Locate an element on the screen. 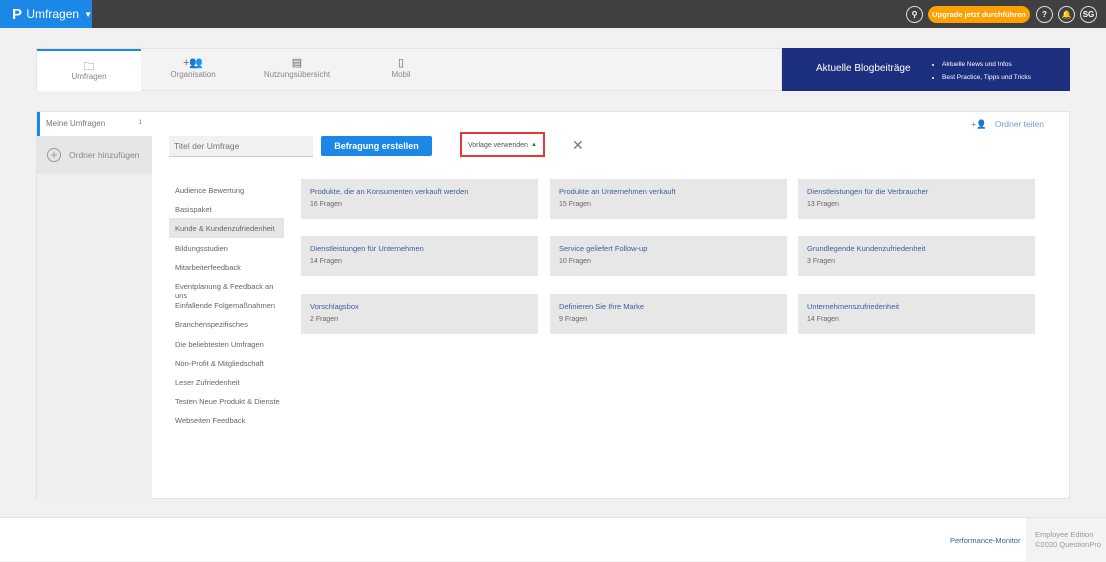 The image size is (1106, 562). template-count: 9 Fragen is located at coordinates (573, 319).